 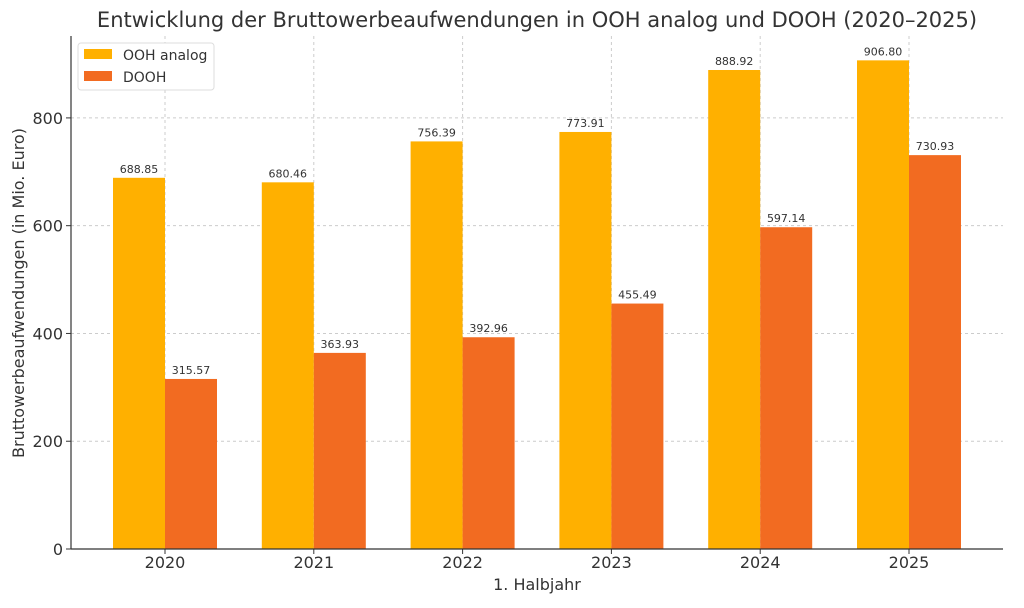 What do you see at coordinates (58, 549) in the screenshot?
I see `y-tick-label: 0` at bounding box center [58, 549].